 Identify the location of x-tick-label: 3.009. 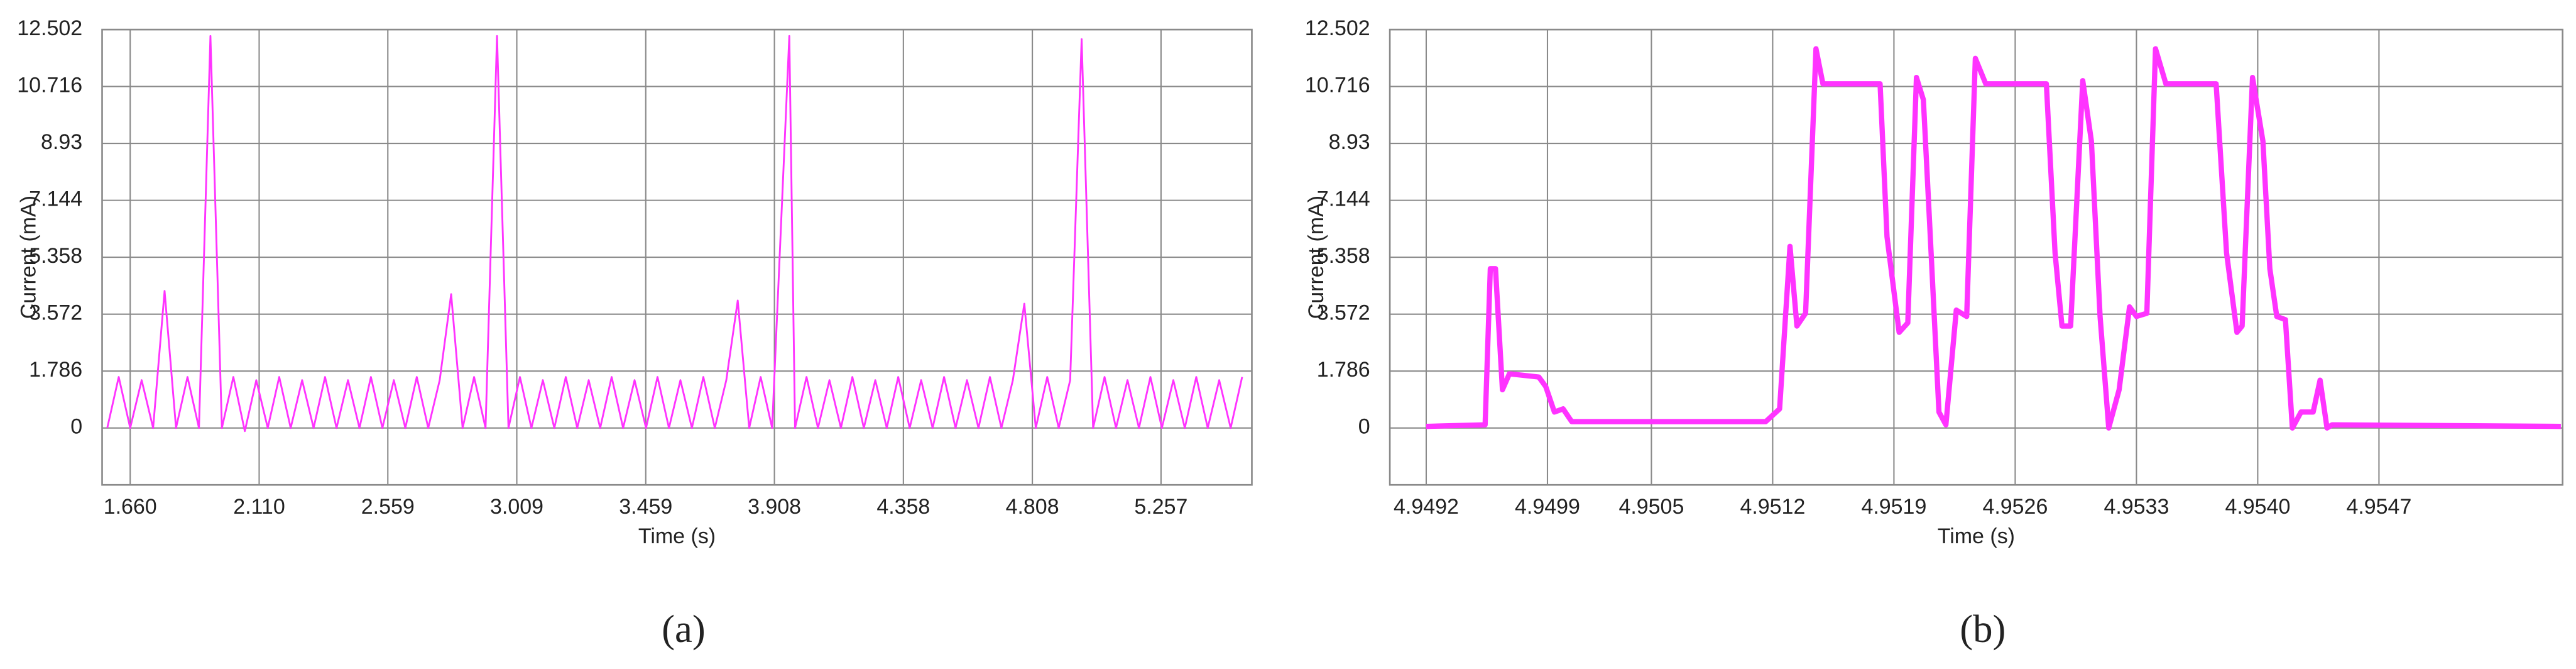
(516, 507).